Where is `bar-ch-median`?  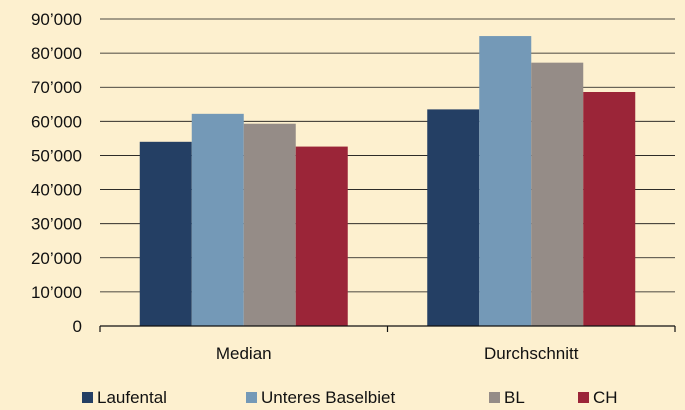 bar-ch-median is located at coordinates (321, 236).